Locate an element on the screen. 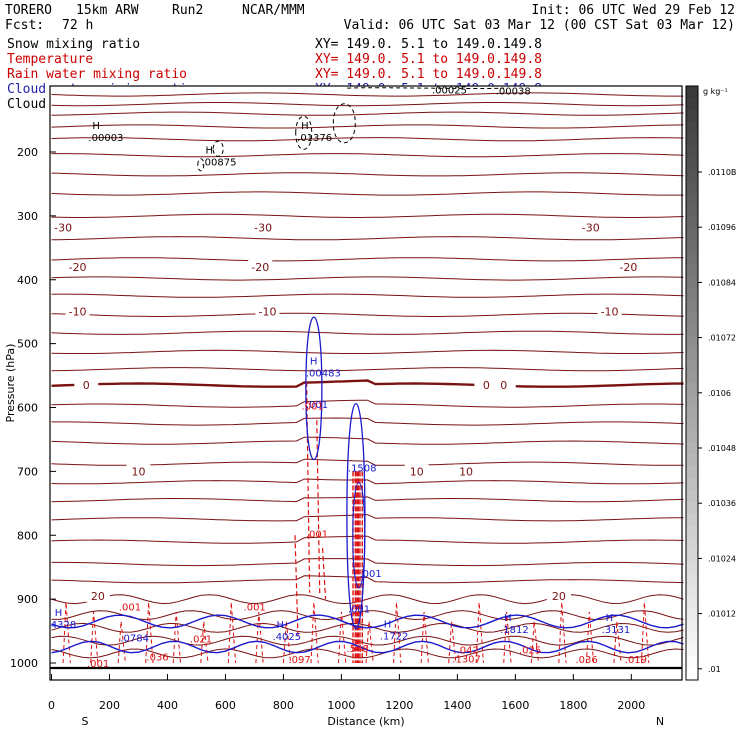 This screenshot has height=740, width=740. snow-max-value: .00003 is located at coordinates (105, 138).